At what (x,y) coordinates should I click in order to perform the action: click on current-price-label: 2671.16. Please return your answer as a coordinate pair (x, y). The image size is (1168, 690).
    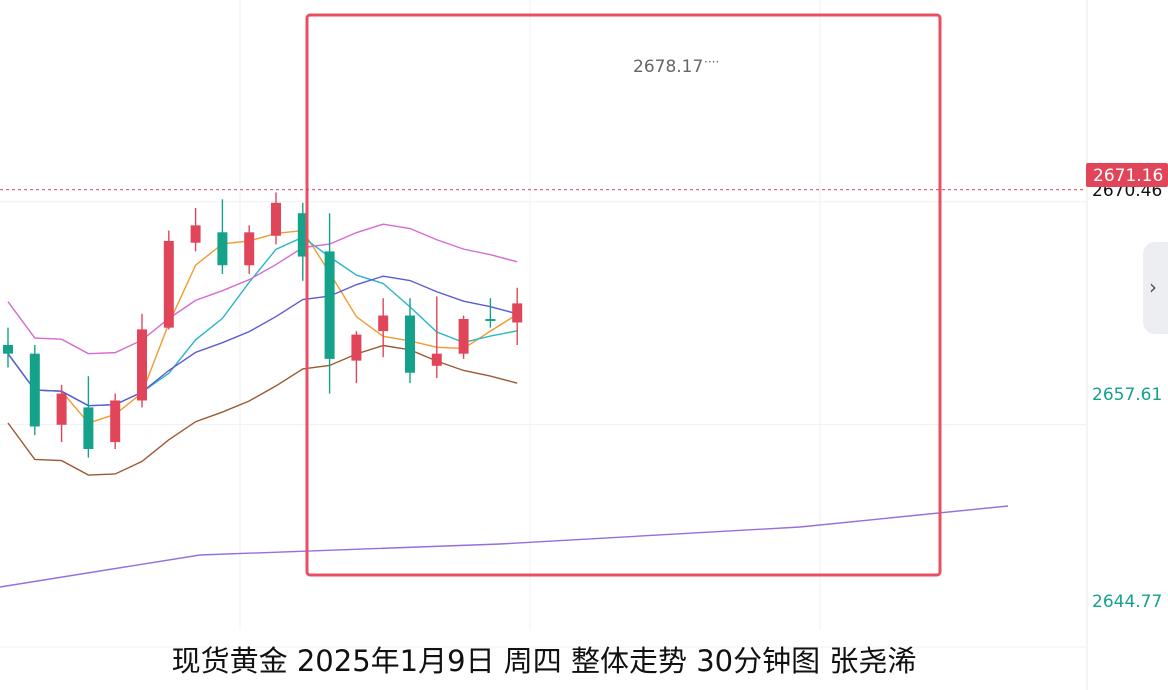
    Looking at the image, I should click on (1128, 176).